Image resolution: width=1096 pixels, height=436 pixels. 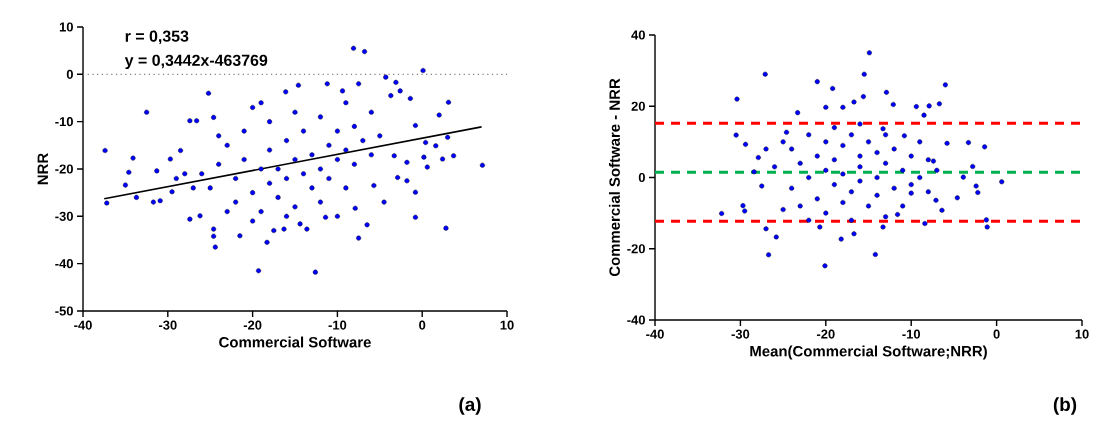 What do you see at coordinates (638, 106) in the screenshot?
I see `y-tick-label: 20` at bounding box center [638, 106].